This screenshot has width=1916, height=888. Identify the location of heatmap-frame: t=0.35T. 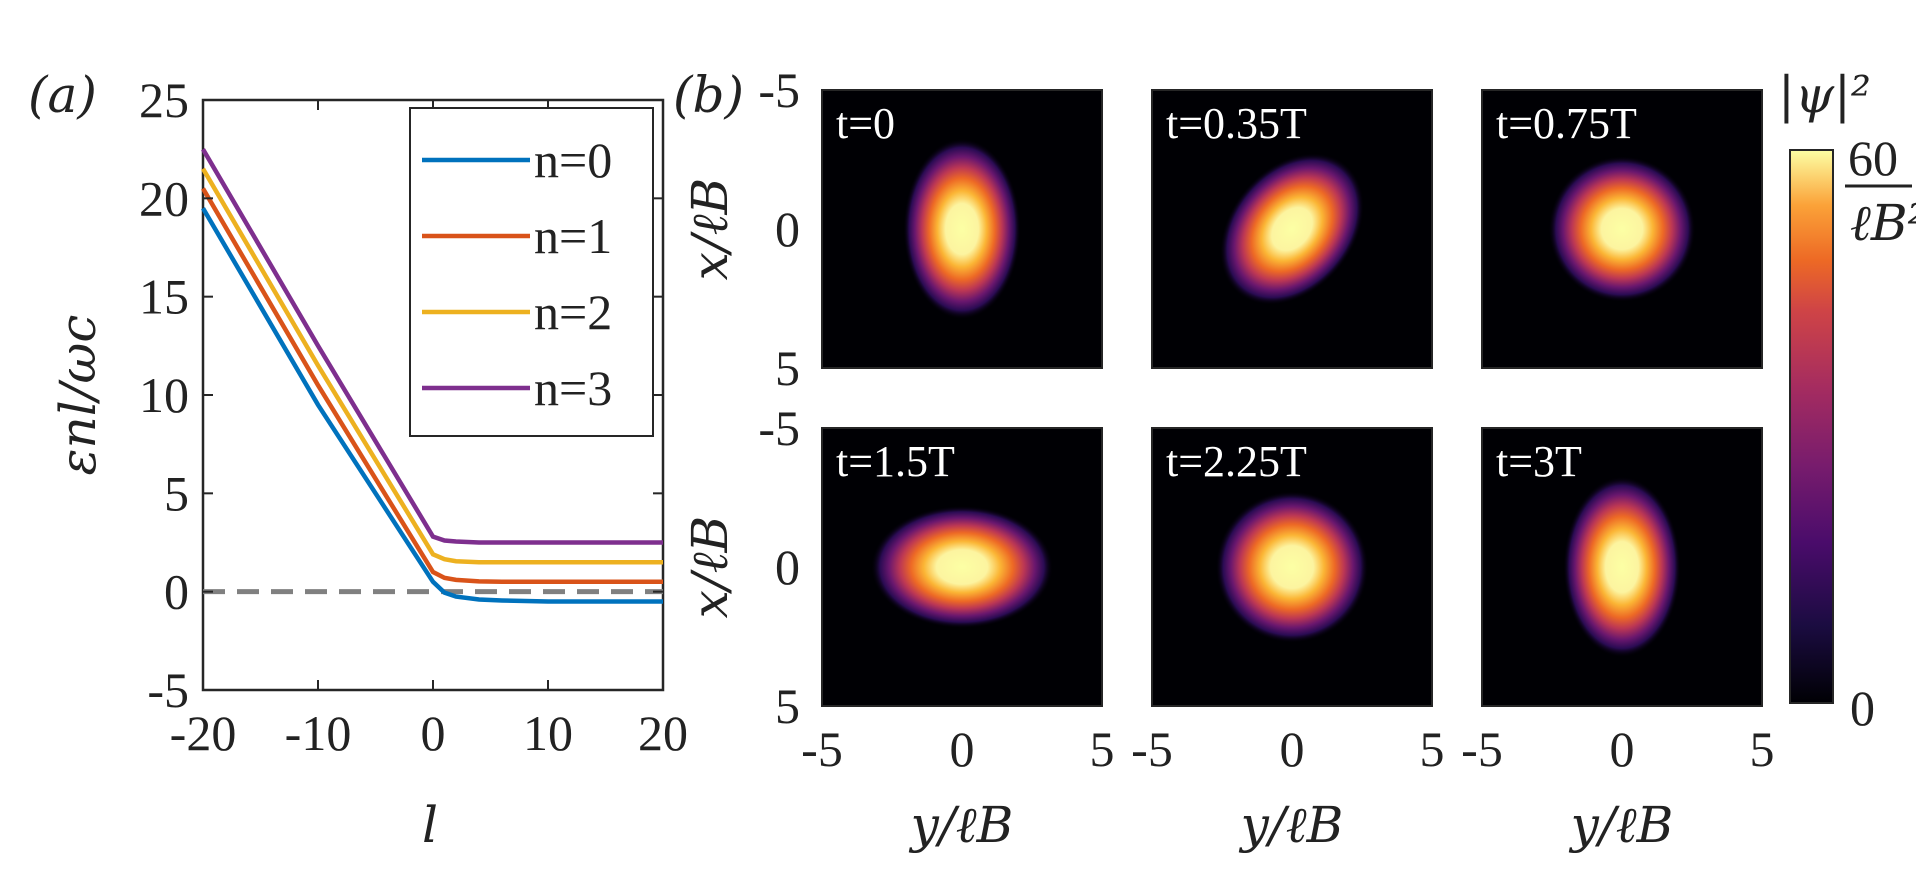
(1292, 229).